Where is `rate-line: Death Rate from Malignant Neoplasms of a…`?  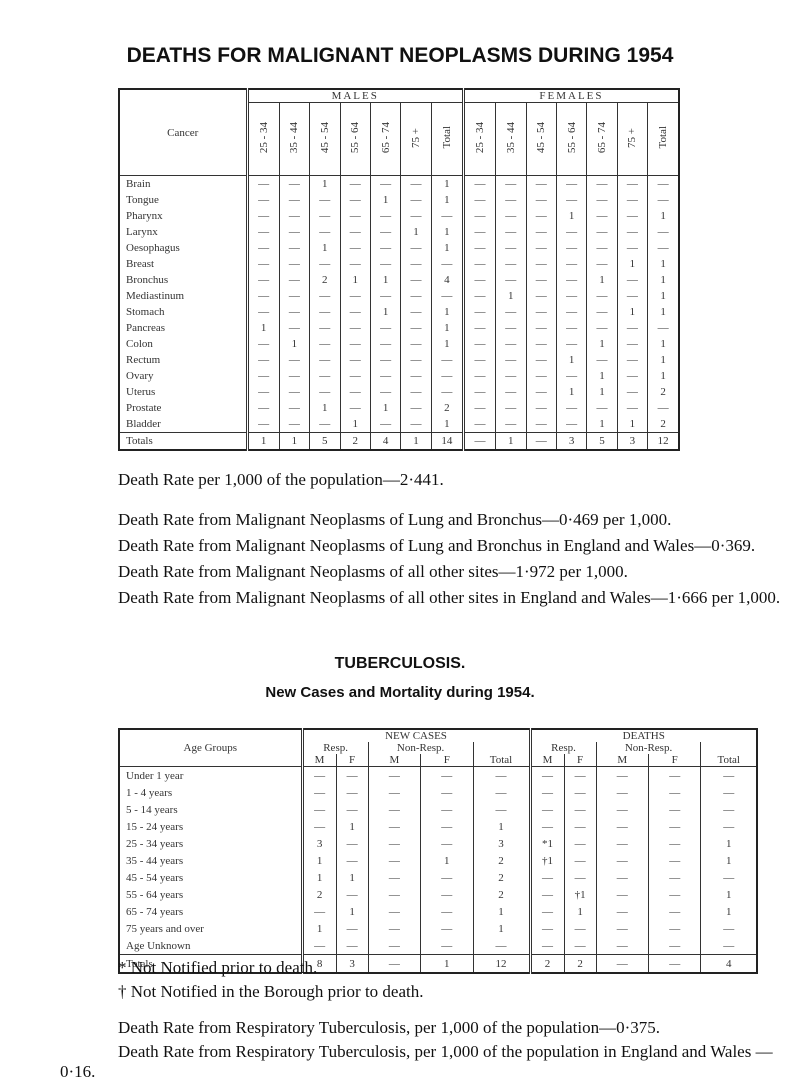
rate-line: Death Rate from Malignant Neoplasms of a… is located at coordinates (449, 597).